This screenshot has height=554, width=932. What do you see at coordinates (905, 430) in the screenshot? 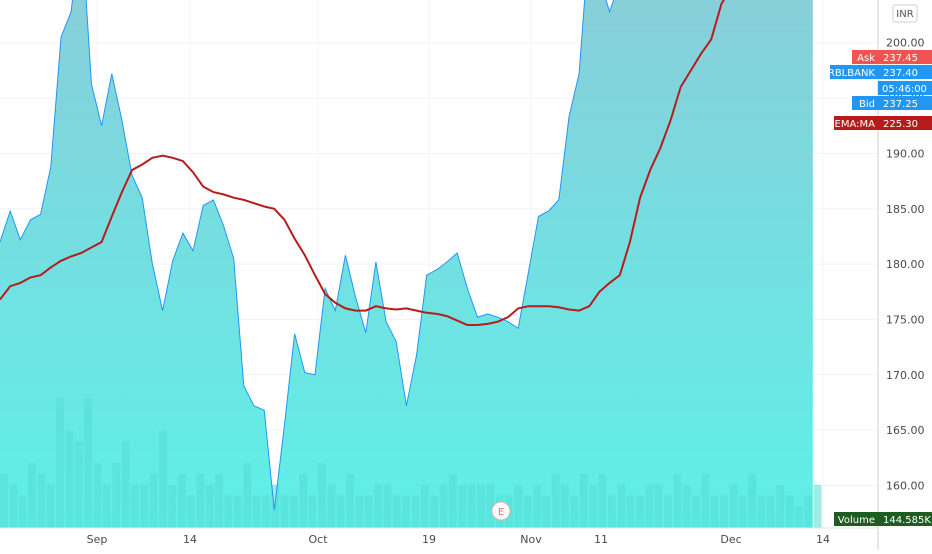
I see `y-tick-label: 165.00` at bounding box center [905, 430].